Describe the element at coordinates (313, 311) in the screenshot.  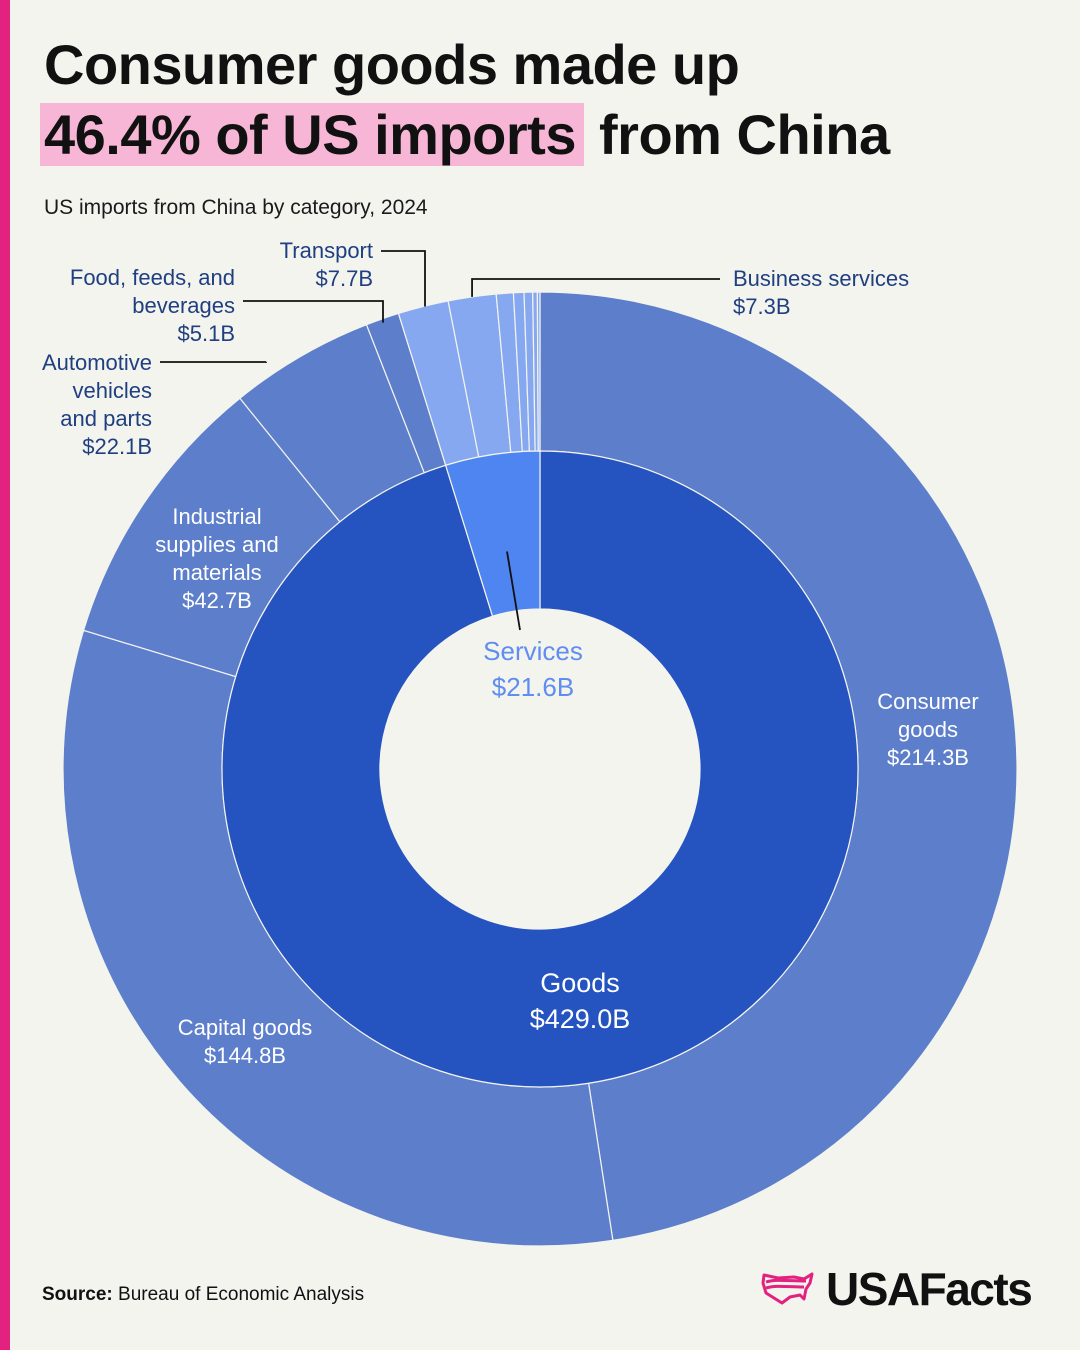
I see `leader-food-feeds` at that location.